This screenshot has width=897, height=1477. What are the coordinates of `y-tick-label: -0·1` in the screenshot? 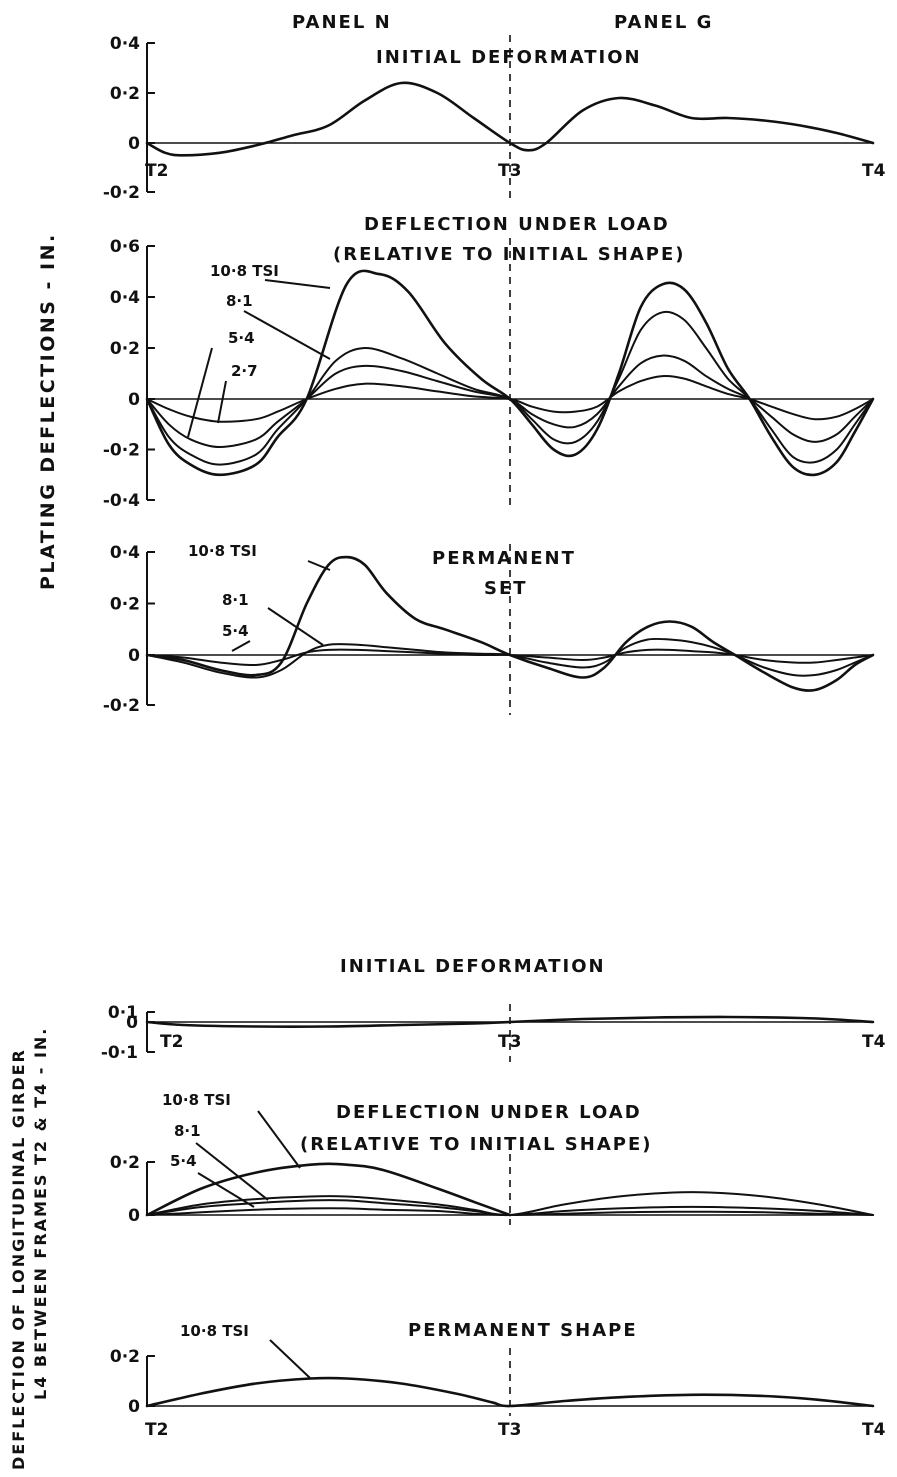 It's located at (119, 1053).